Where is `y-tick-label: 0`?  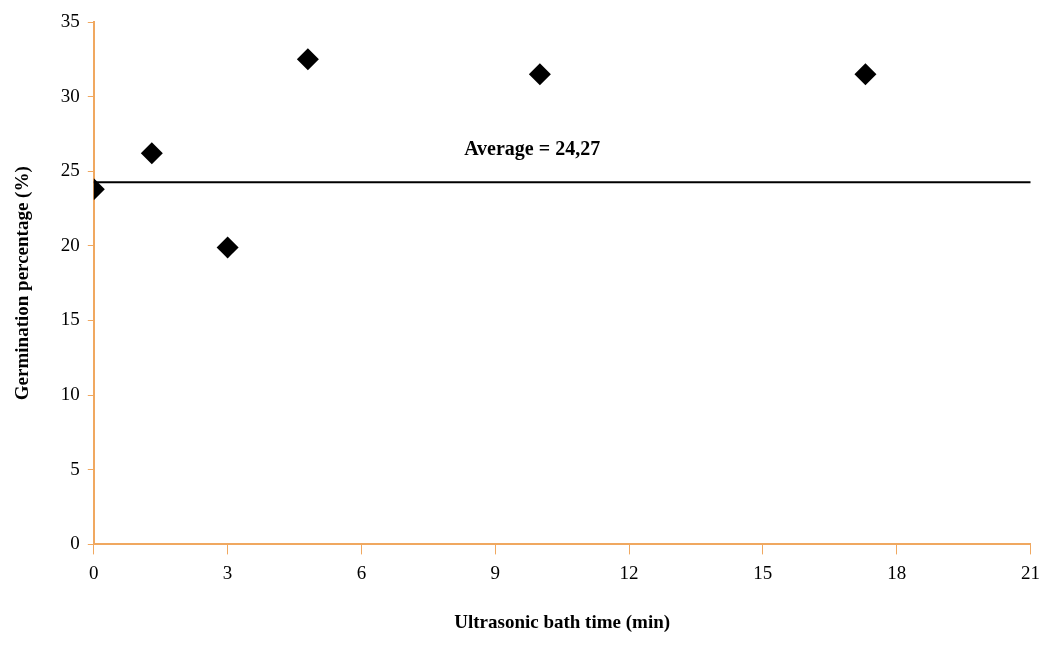 y-tick-label: 0 is located at coordinates (75, 543).